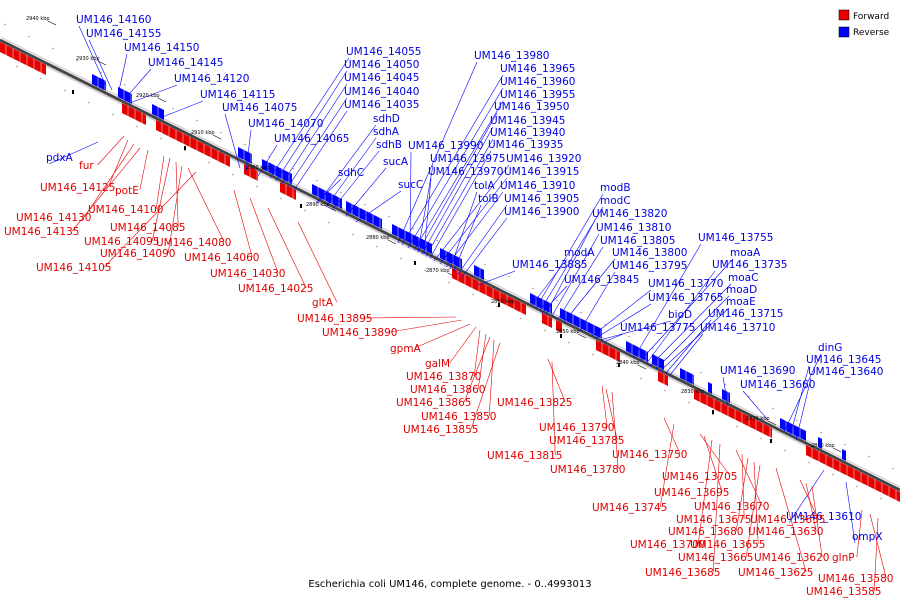  I want to click on reverse-gene-label: UM146_13640, so click(845, 372).